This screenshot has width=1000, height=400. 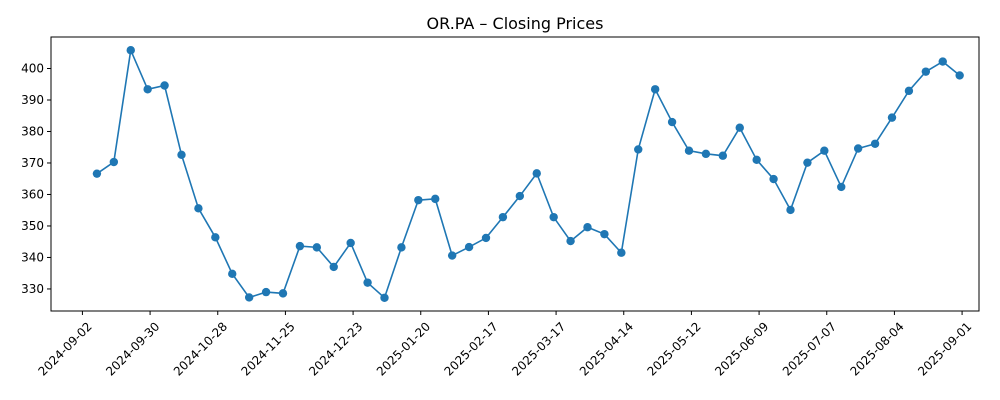 What do you see at coordinates (32, 194) in the screenshot?
I see `y-tick-label: 360` at bounding box center [32, 194].